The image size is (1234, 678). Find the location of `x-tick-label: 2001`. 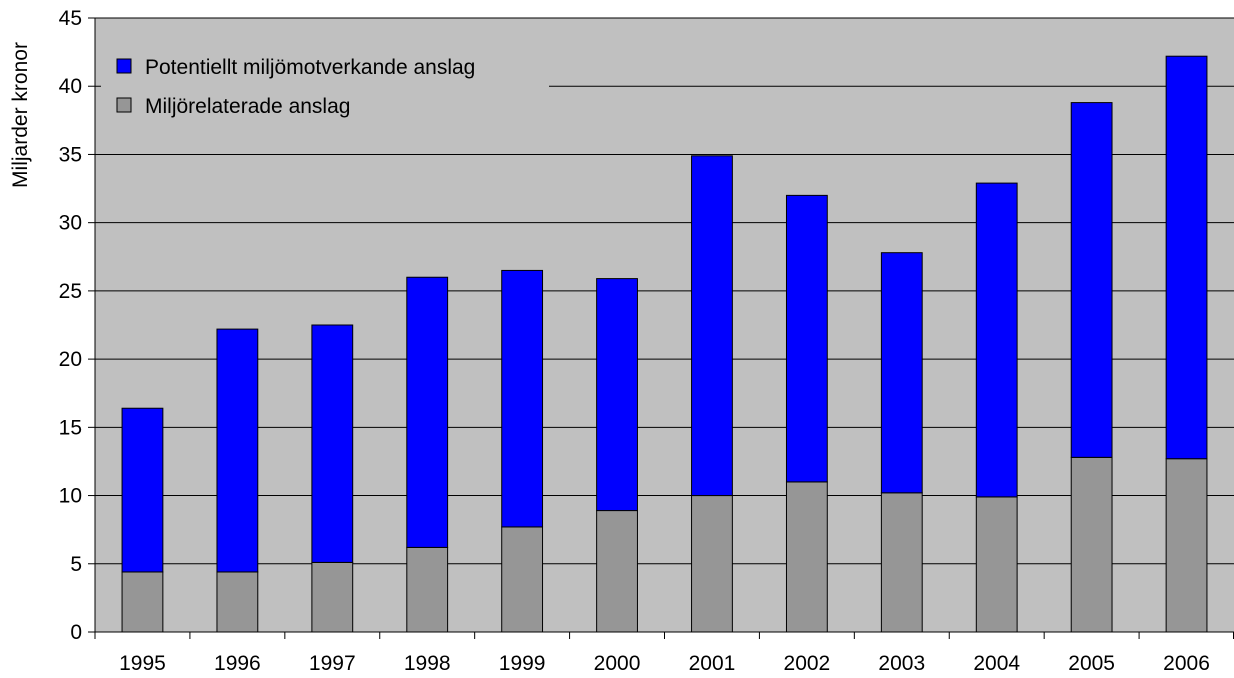

x-tick-label: 2001 is located at coordinates (712, 663).